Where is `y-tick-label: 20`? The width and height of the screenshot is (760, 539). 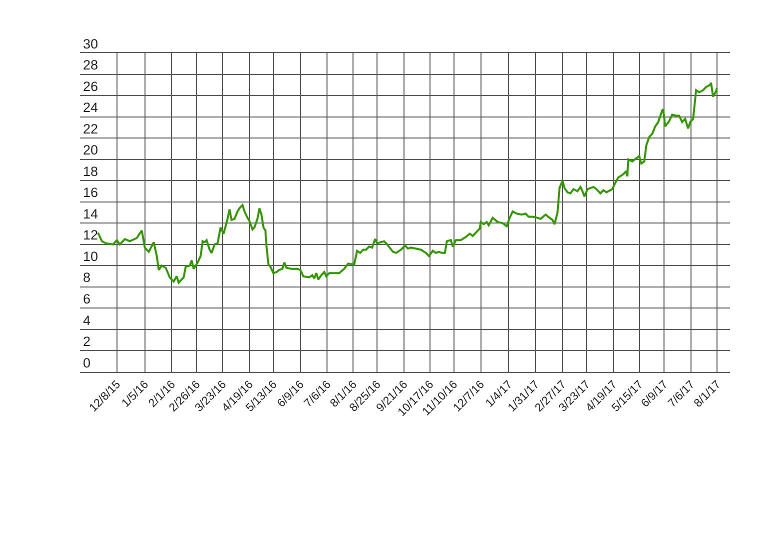 y-tick-label: 20 is located at coordinates (90, 150).